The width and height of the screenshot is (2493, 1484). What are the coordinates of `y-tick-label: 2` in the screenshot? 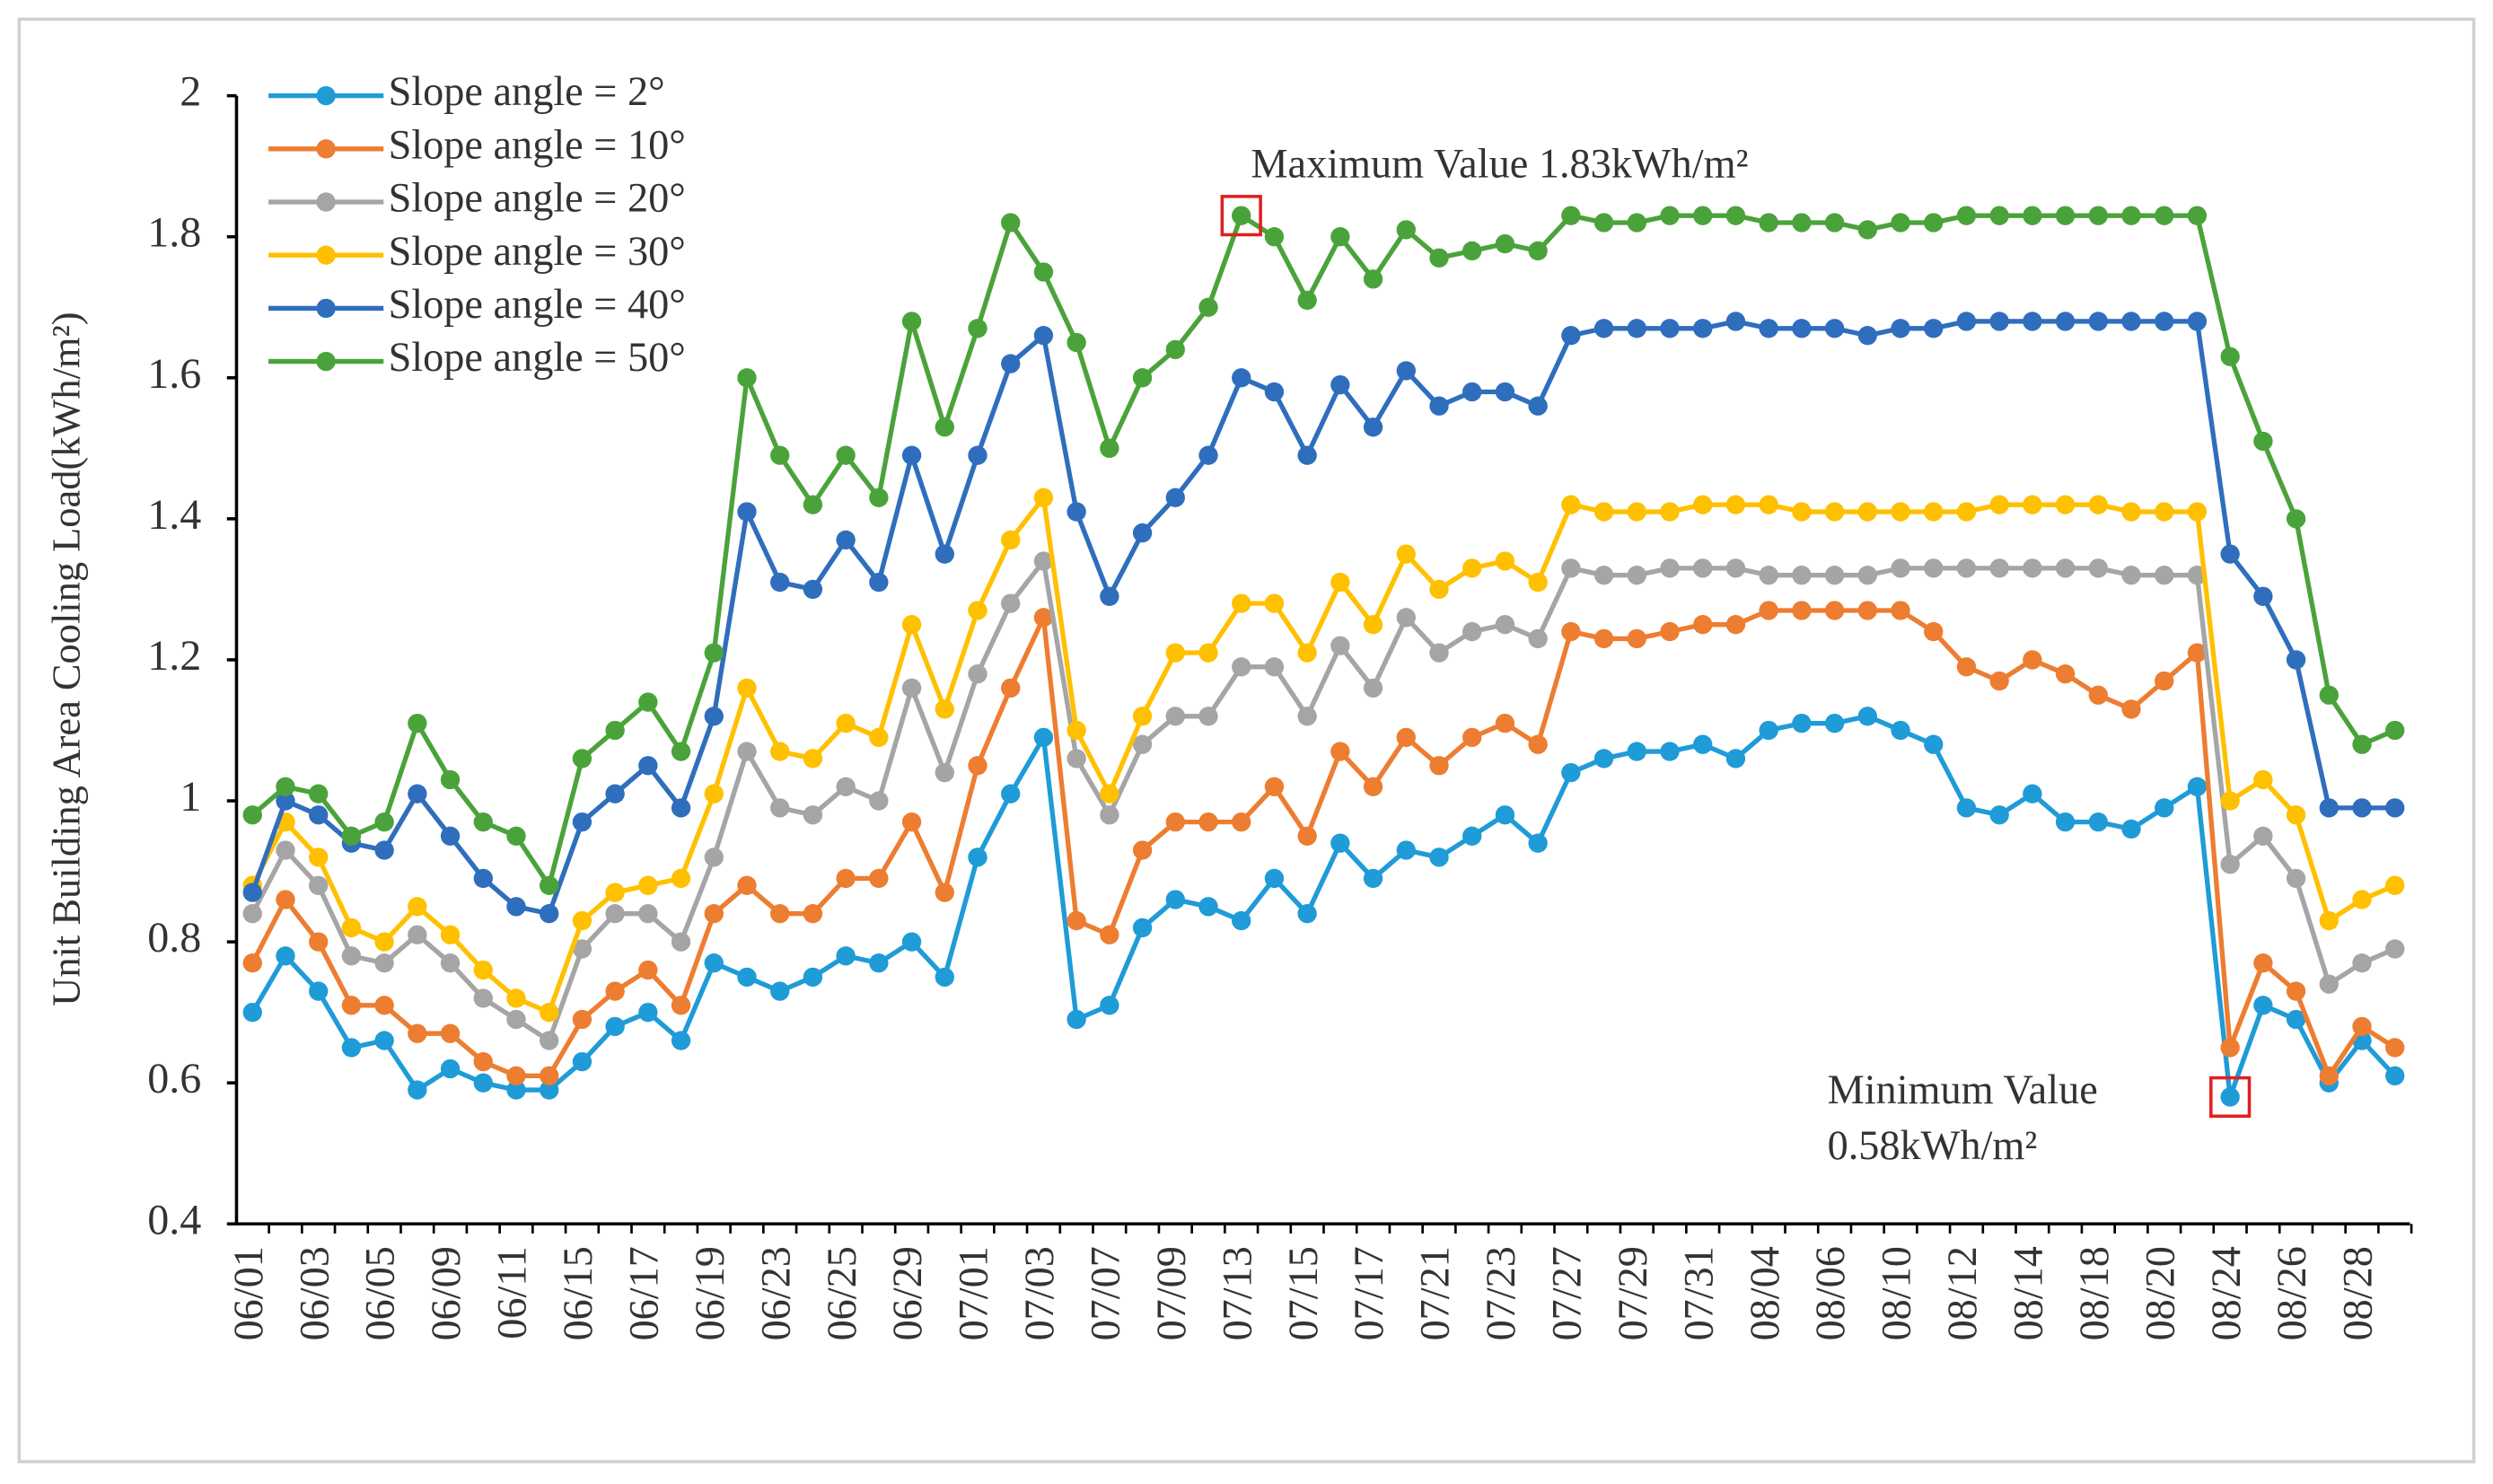 It's located at (190, 92).